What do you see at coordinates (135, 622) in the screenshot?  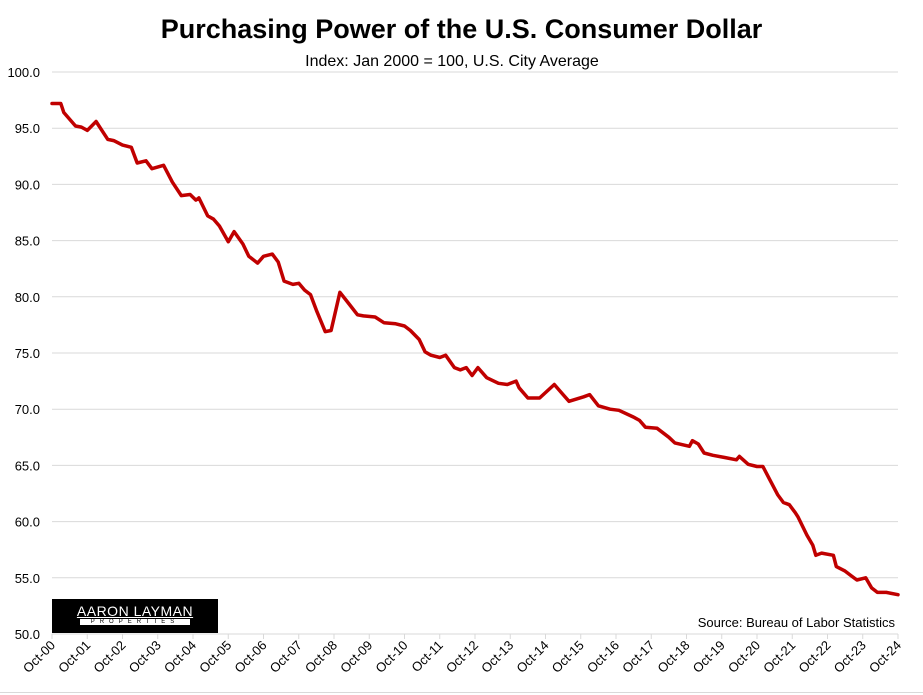 I see `logo-subtext: PROPERTIES` at bounding box center [135, 622].